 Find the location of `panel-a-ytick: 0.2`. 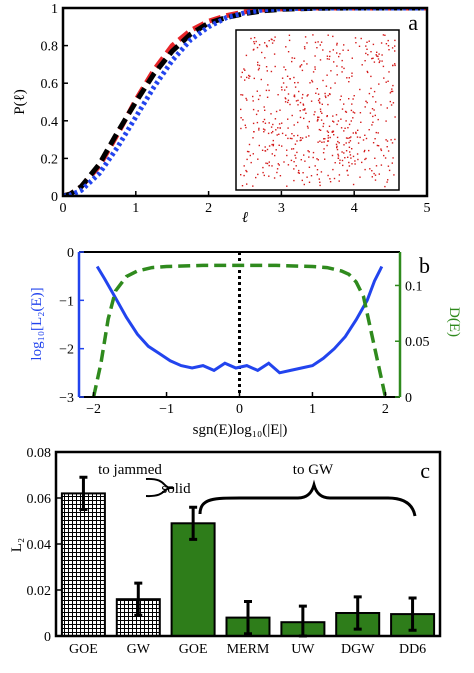

panel-a-ytick: 0.2 is located at coordinates (50, 159).